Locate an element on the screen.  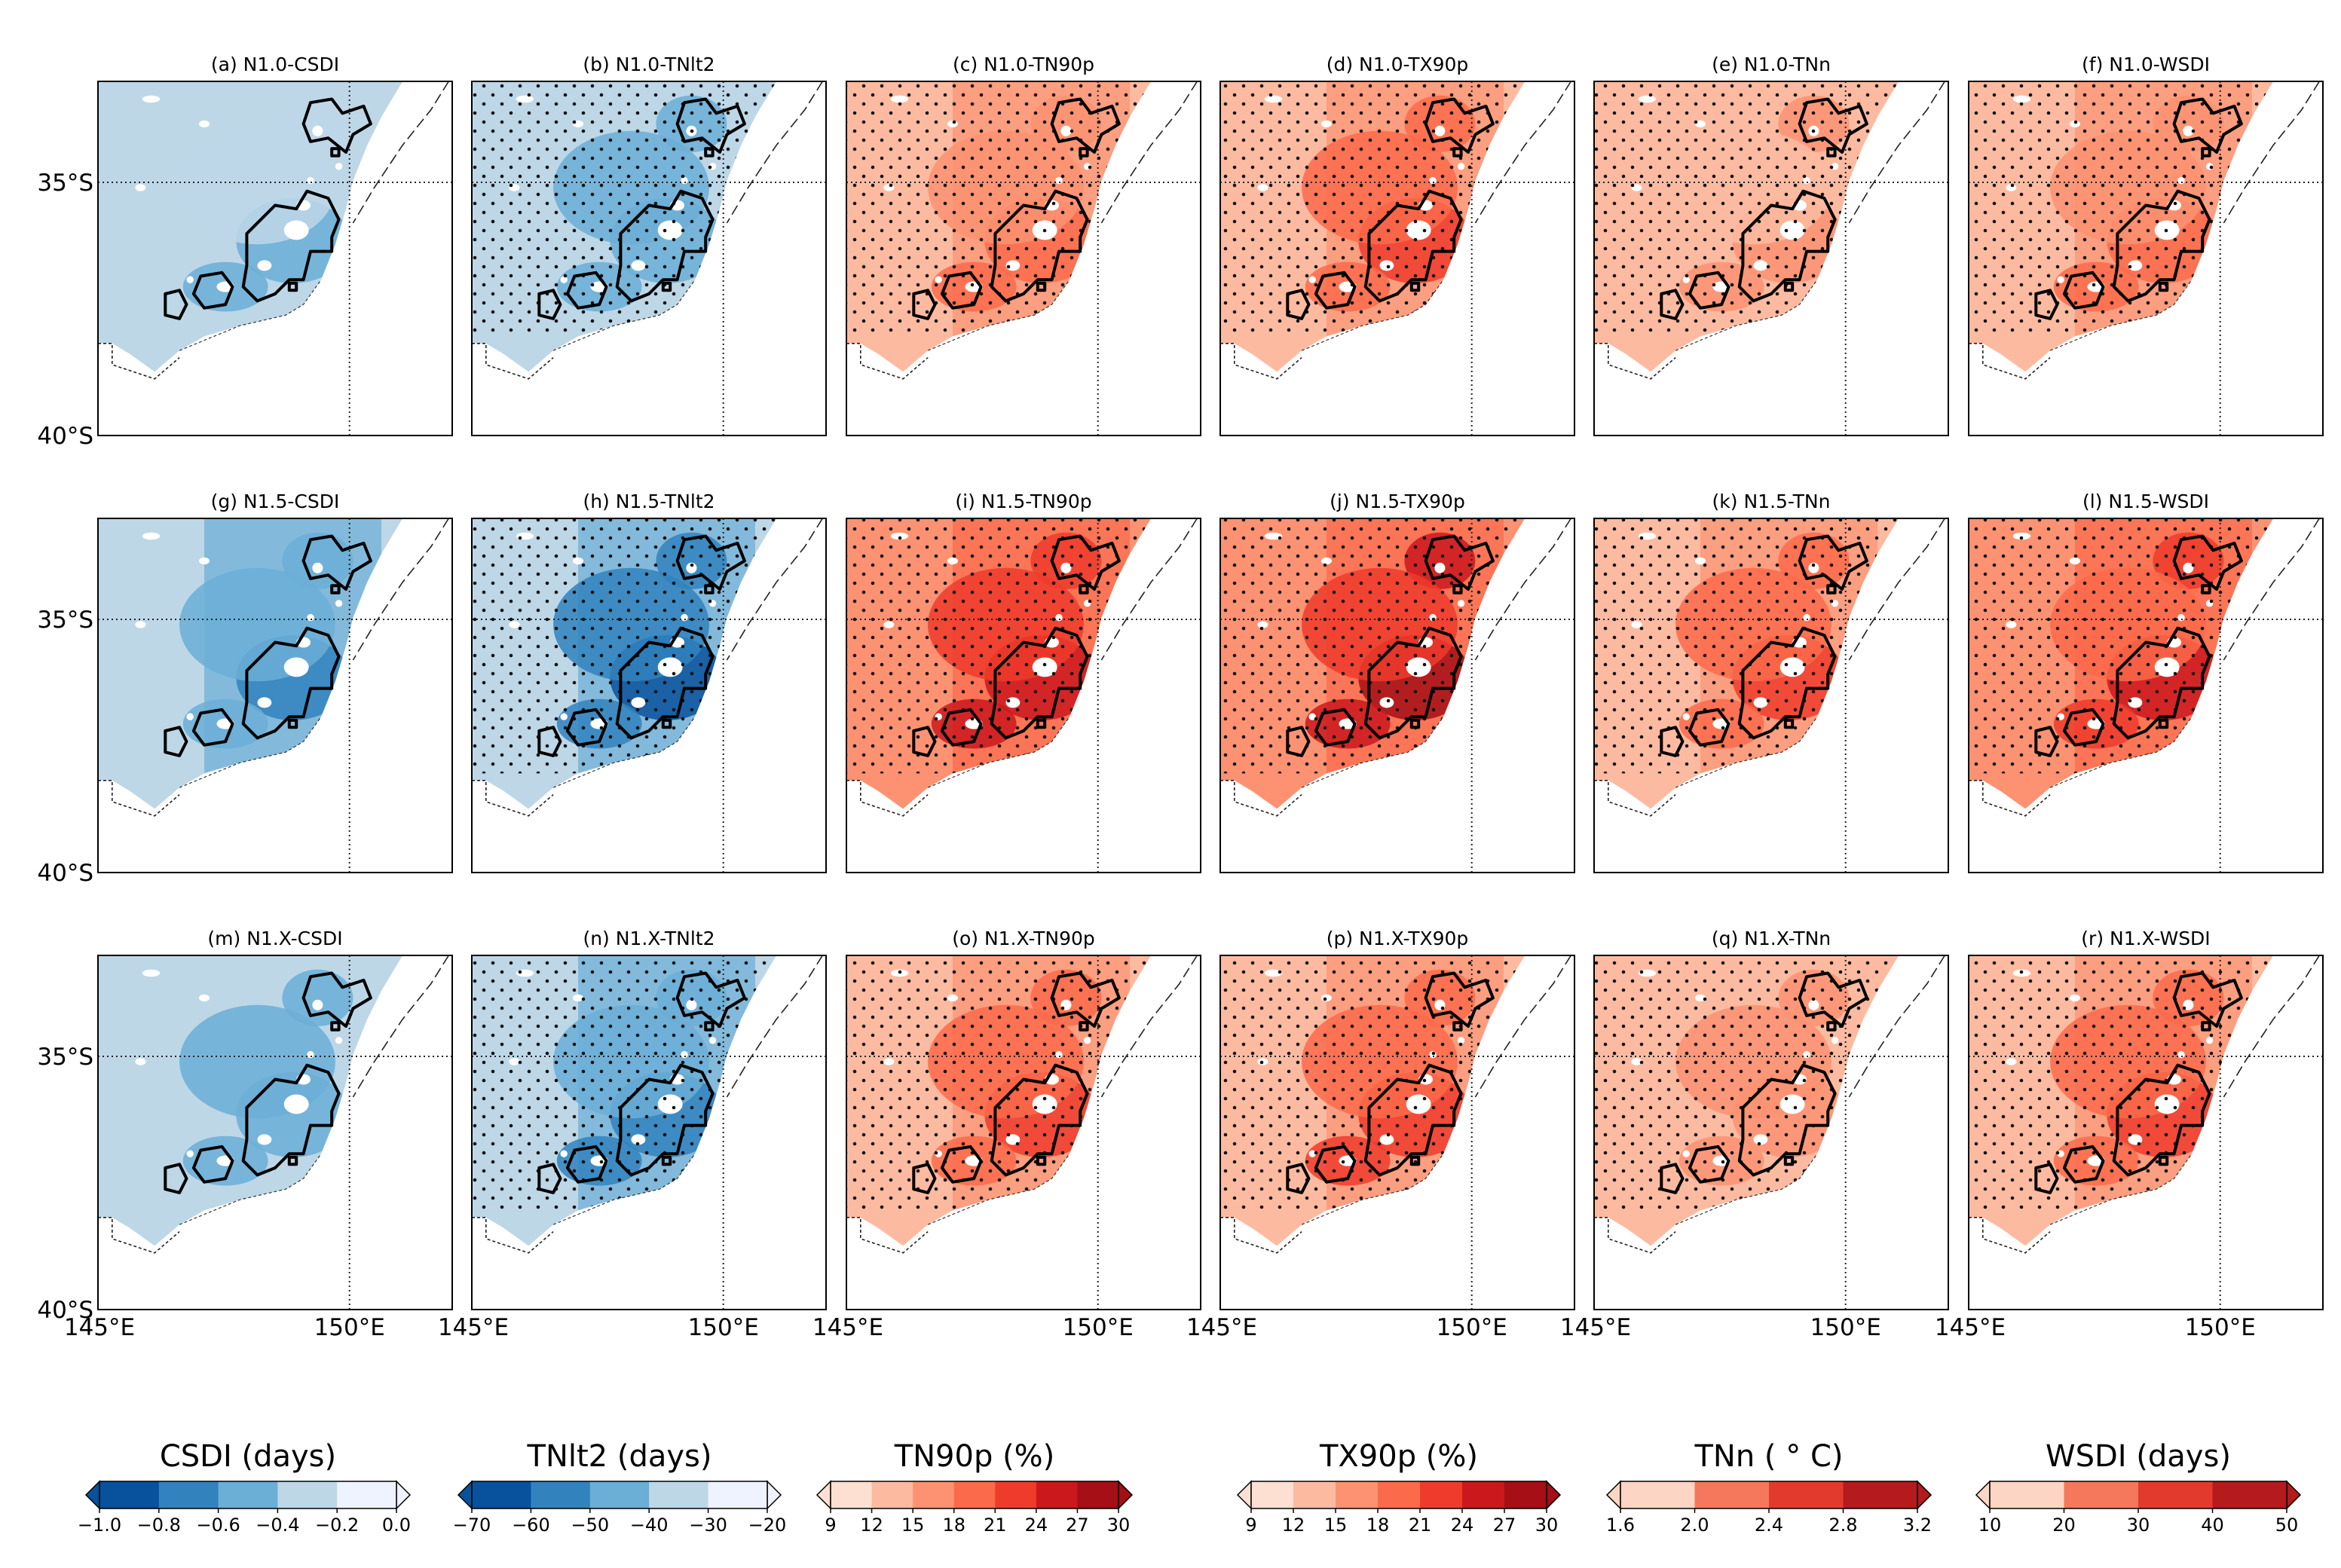
panel-title: (b) N1.0-TNlt2 is located at coordinates (649, 64).